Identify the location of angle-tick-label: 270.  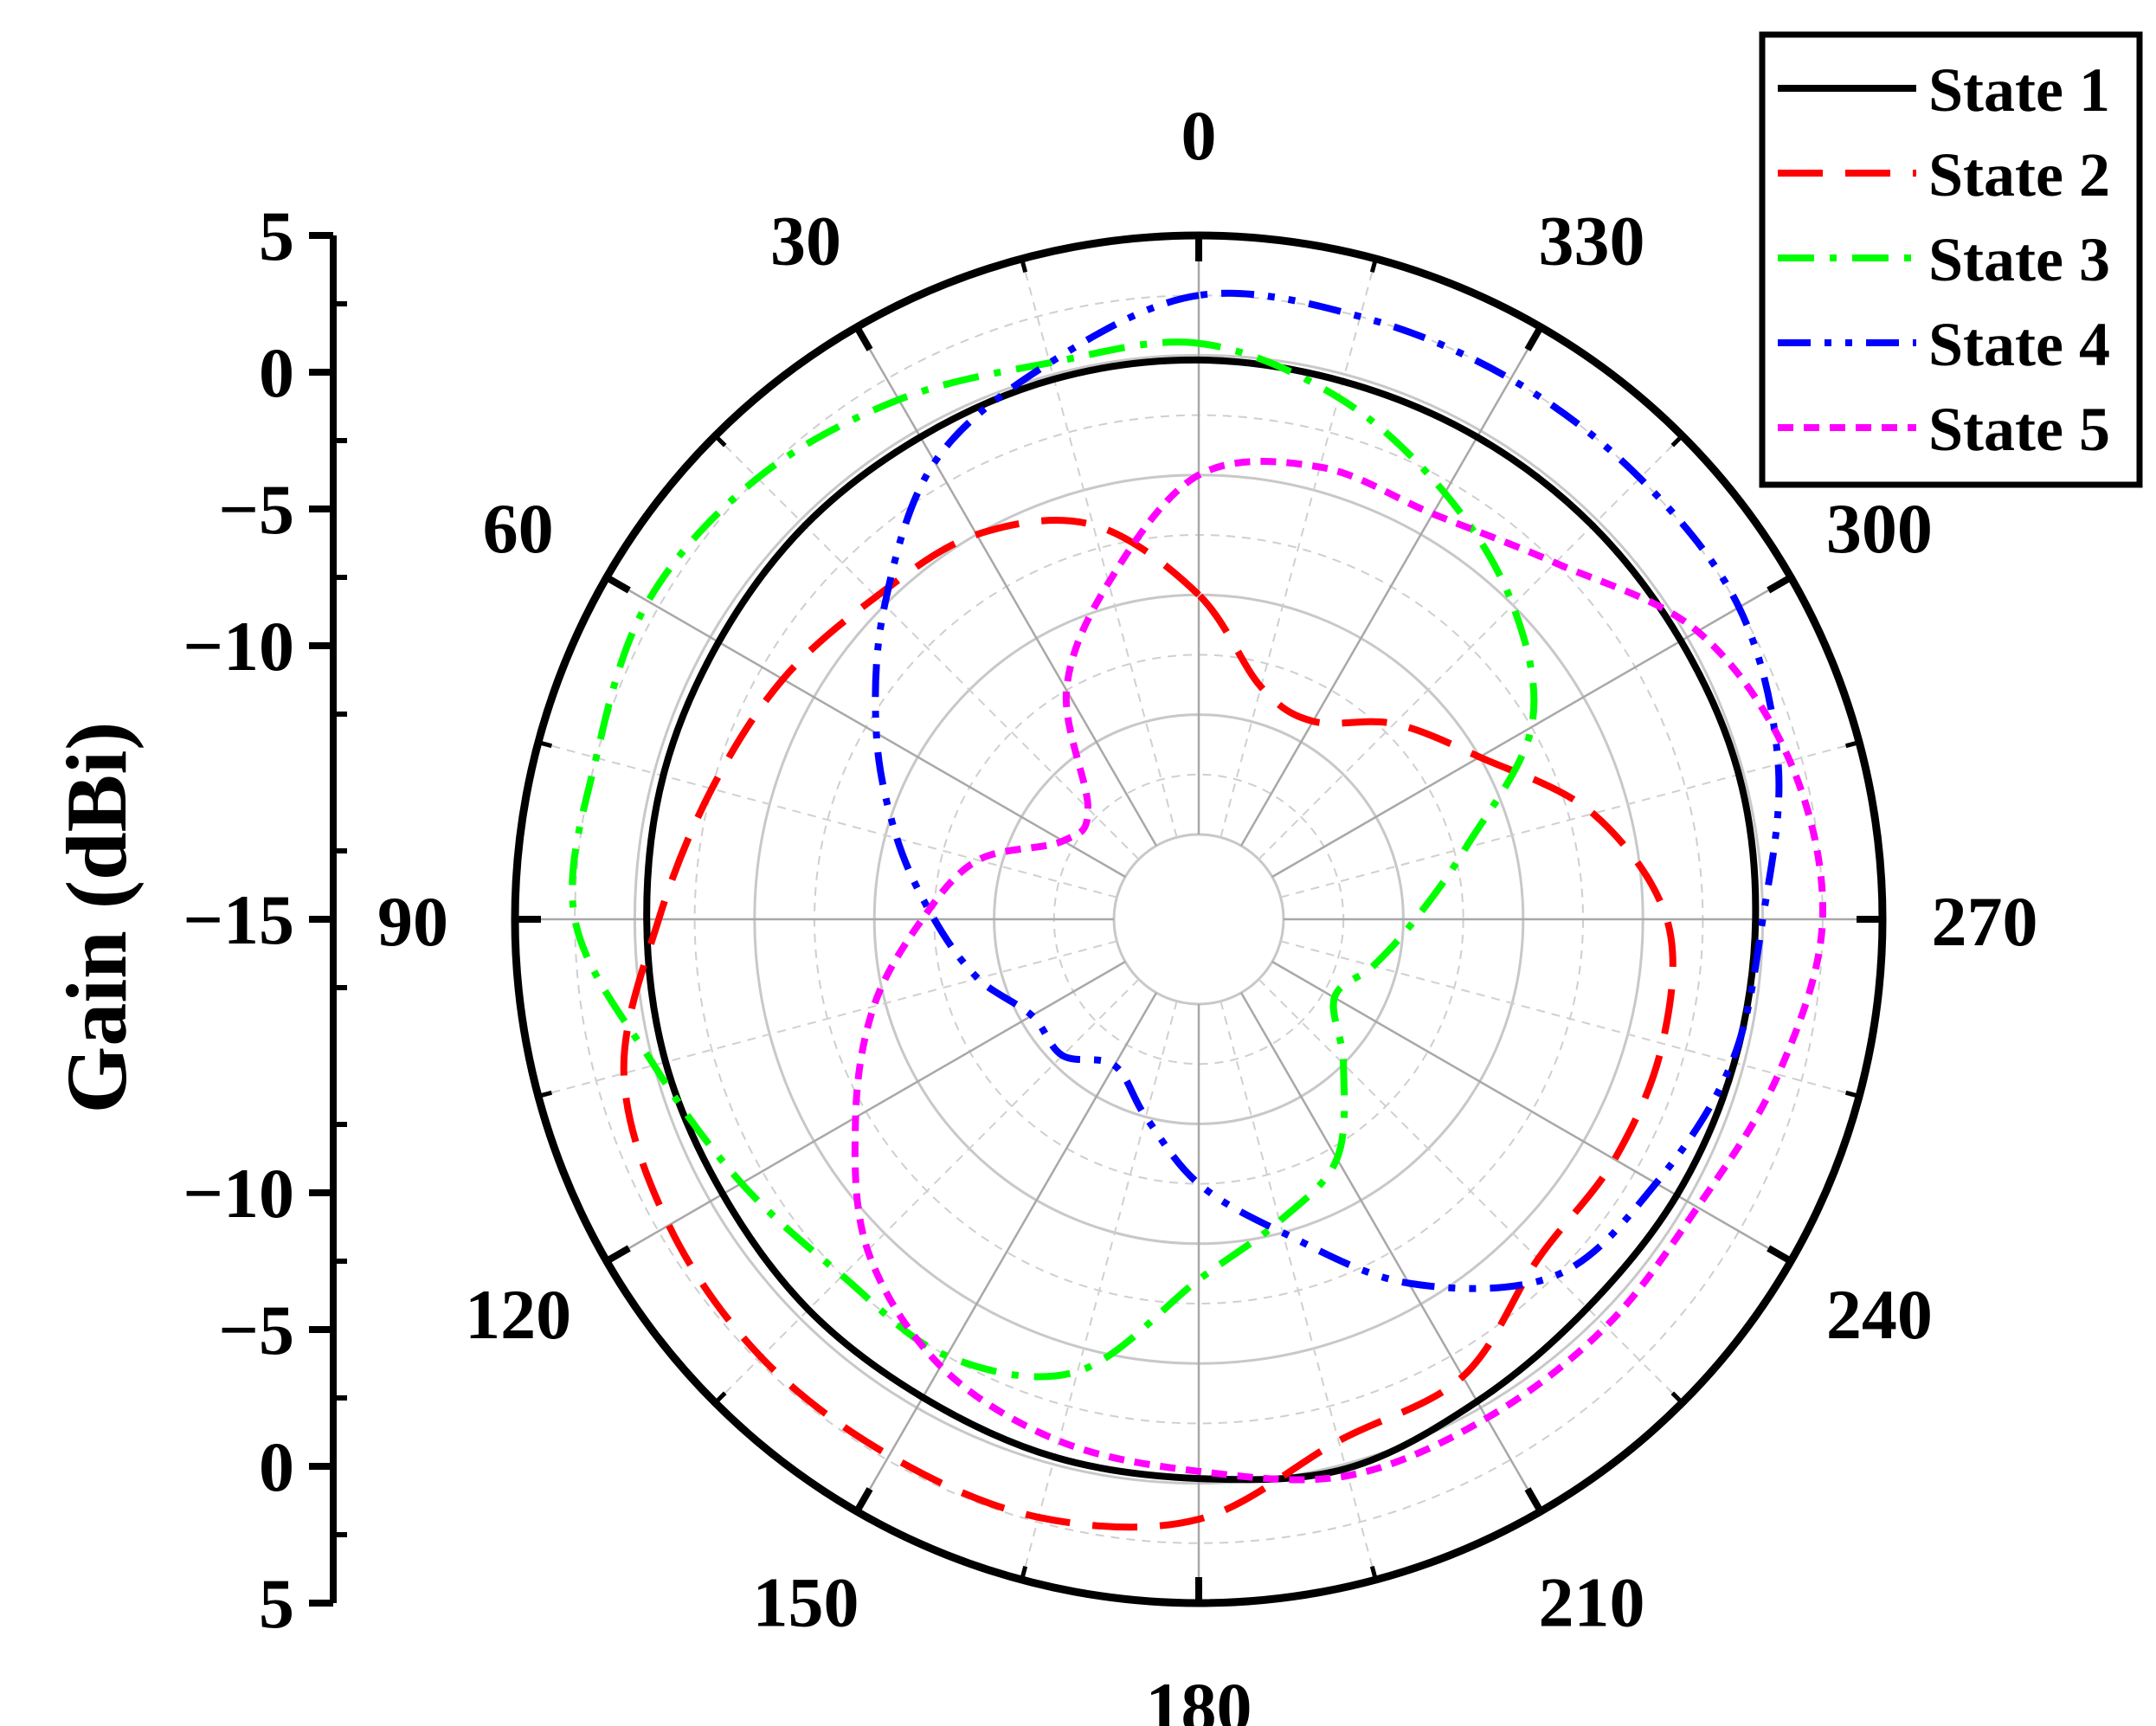
(1985, 922).